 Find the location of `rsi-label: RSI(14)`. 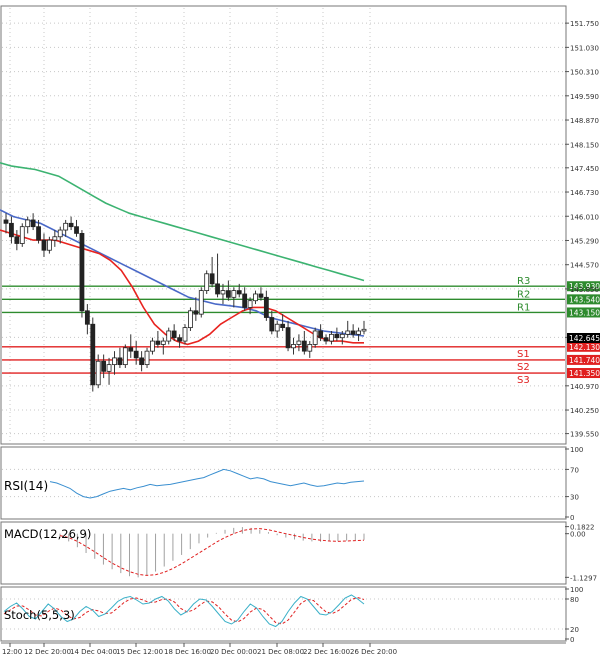

rsi-label: RSI(14) is located at coordinates (26, 486).